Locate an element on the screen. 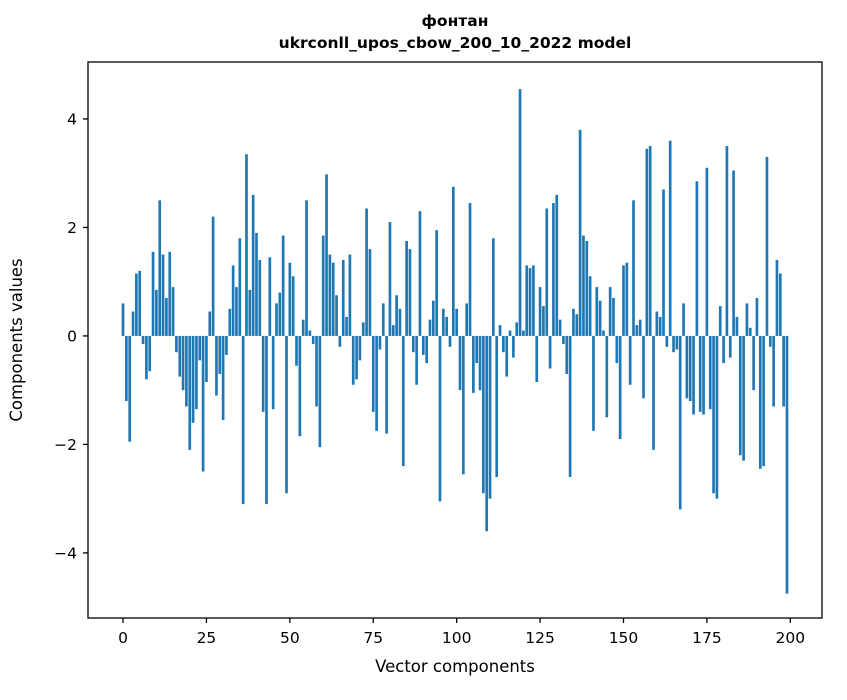  y-axis-label: Components values is located at coordinates (16, 339).